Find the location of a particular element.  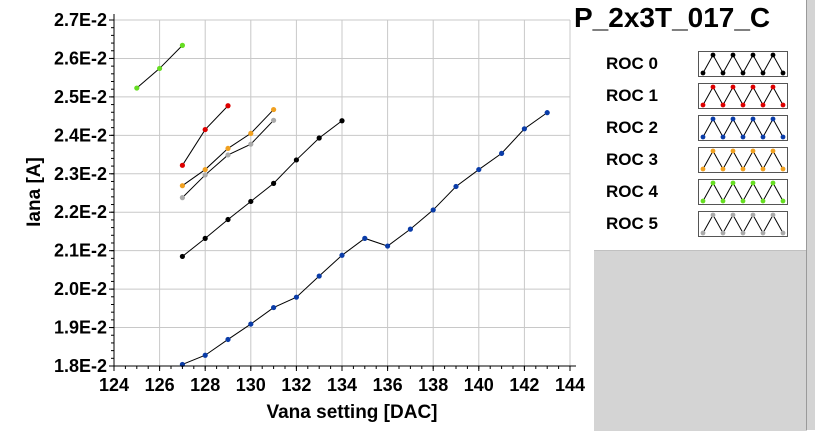

legend-label: ROC 2 is located at coordinates (632, 127).